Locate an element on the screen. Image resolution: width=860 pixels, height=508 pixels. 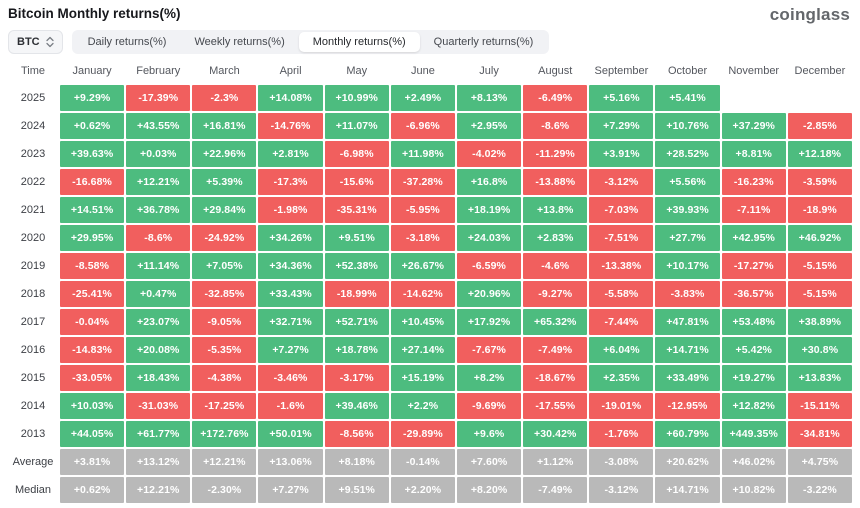
row-label-2017: 2017 is located at coordinates (33, 322).